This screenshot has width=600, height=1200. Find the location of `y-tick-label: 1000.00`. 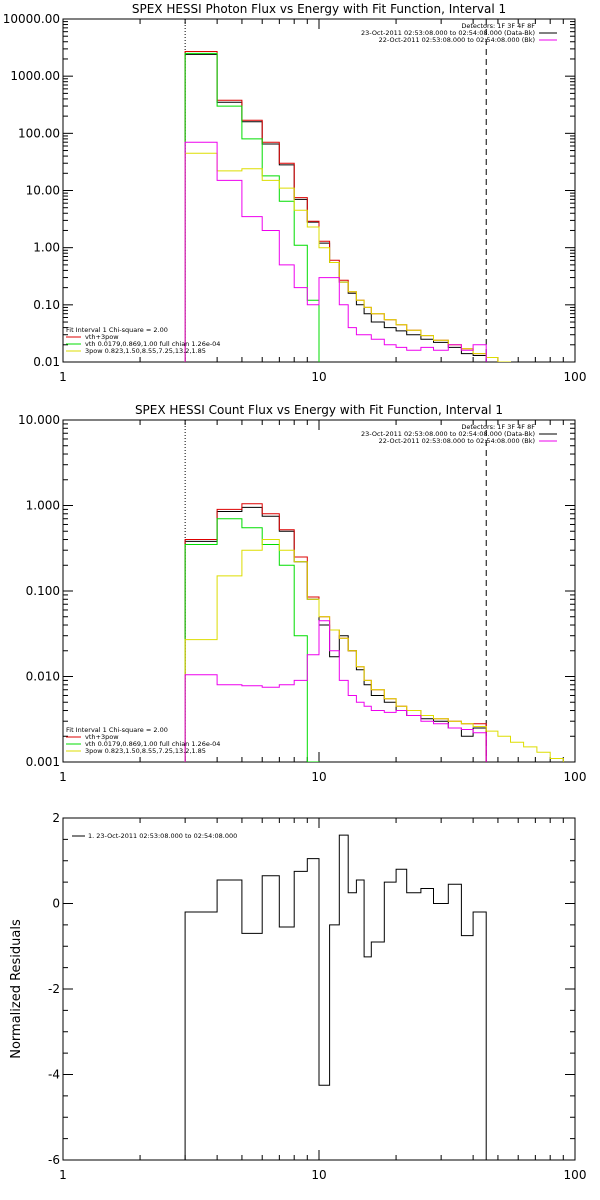

y-tick-label: 1000.00 is located at coordinates (35, 76).